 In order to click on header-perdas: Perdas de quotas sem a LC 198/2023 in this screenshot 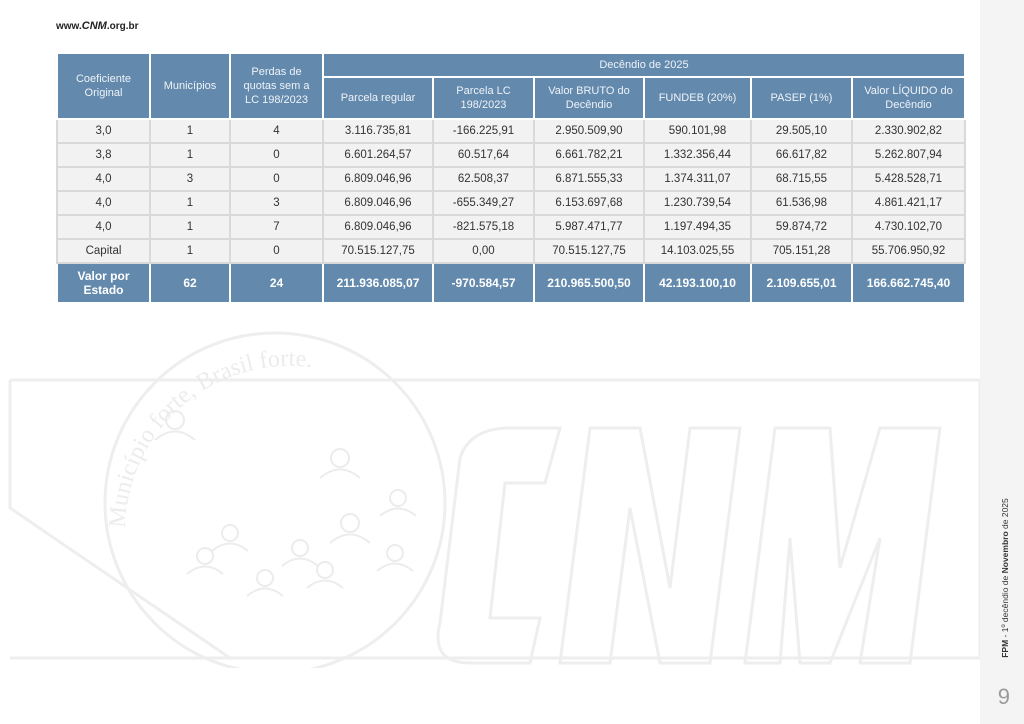, I will do `click(276, 86)`.